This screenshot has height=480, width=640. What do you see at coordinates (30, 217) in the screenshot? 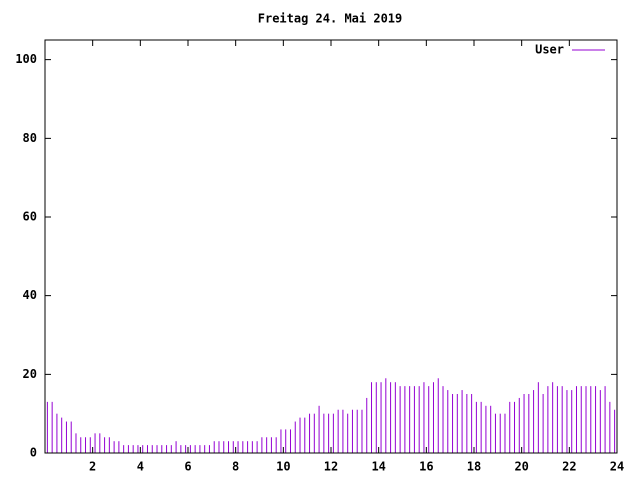
I see `y-tick-label: 60` at bounding box center [30, 217].